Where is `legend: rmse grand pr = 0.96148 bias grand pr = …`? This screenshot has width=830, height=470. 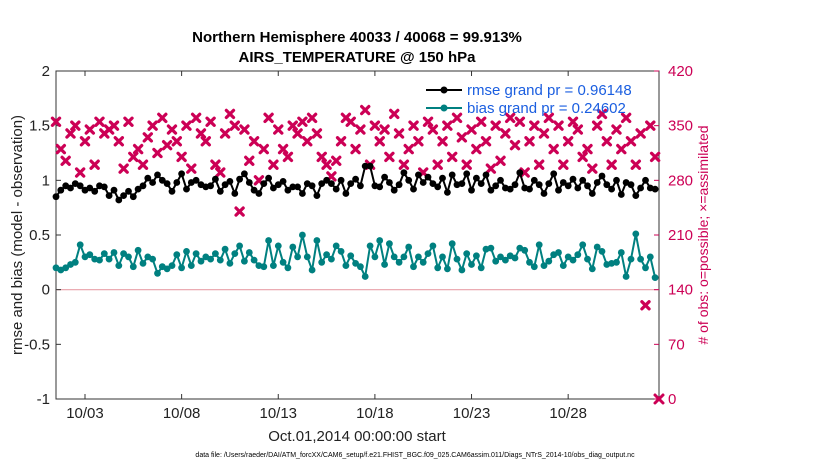
legend: rmse grand pr = 0.96148 bias grand pr = … is located at coordinates (529, 99).